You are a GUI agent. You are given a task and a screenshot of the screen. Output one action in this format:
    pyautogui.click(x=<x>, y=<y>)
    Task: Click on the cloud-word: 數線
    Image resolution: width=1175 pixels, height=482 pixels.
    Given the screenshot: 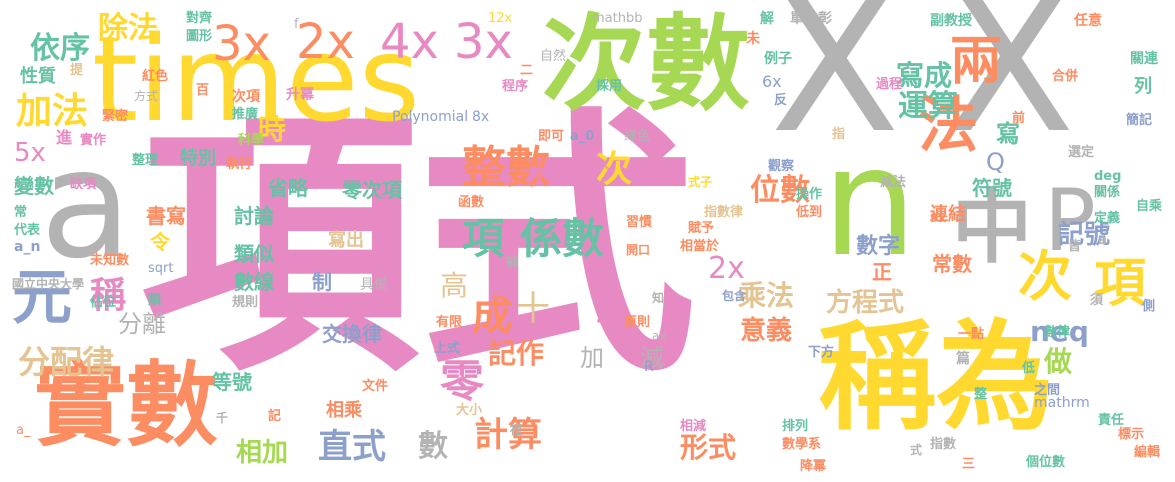 What is the action you would take?
    pyautogui.click(x=254, y=282)
    